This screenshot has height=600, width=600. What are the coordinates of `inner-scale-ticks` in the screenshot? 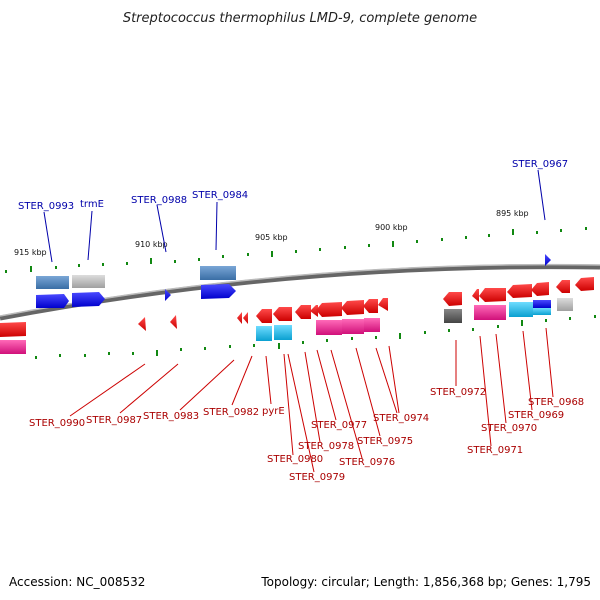 It's located at (315, 337).